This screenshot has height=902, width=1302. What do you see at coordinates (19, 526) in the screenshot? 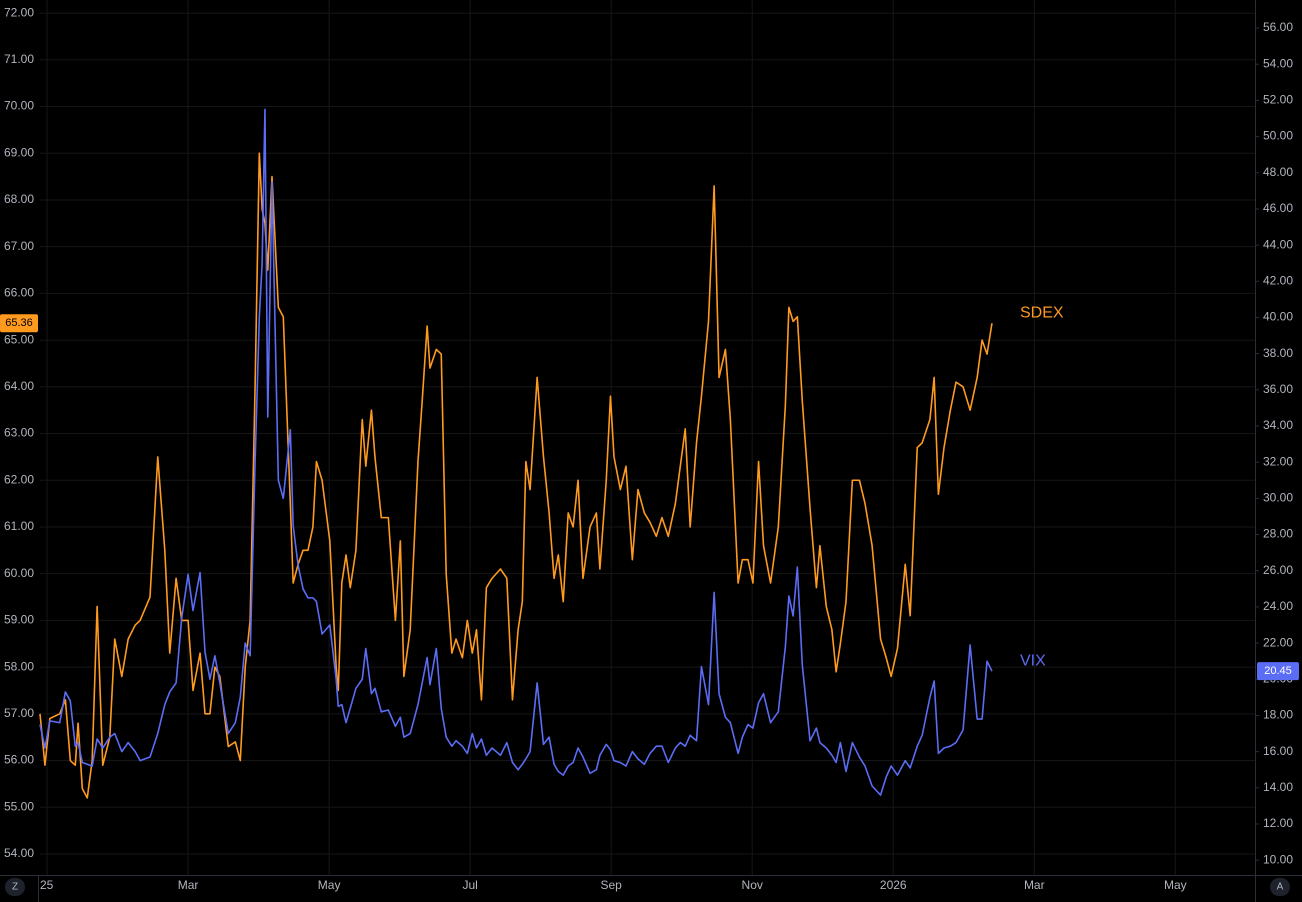
I see `y-tick-label: 61.00` at bounding box center [19, 526].